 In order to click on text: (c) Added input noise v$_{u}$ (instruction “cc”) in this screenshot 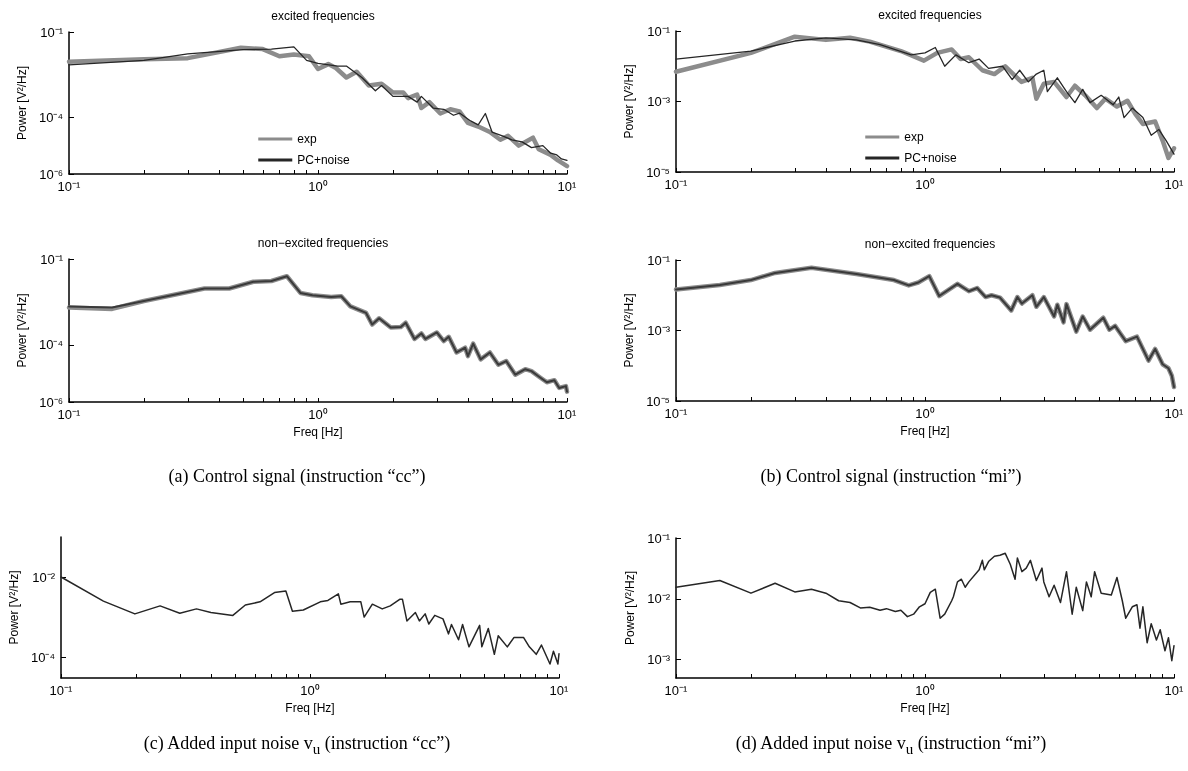, I will do `click(297, 745)`.